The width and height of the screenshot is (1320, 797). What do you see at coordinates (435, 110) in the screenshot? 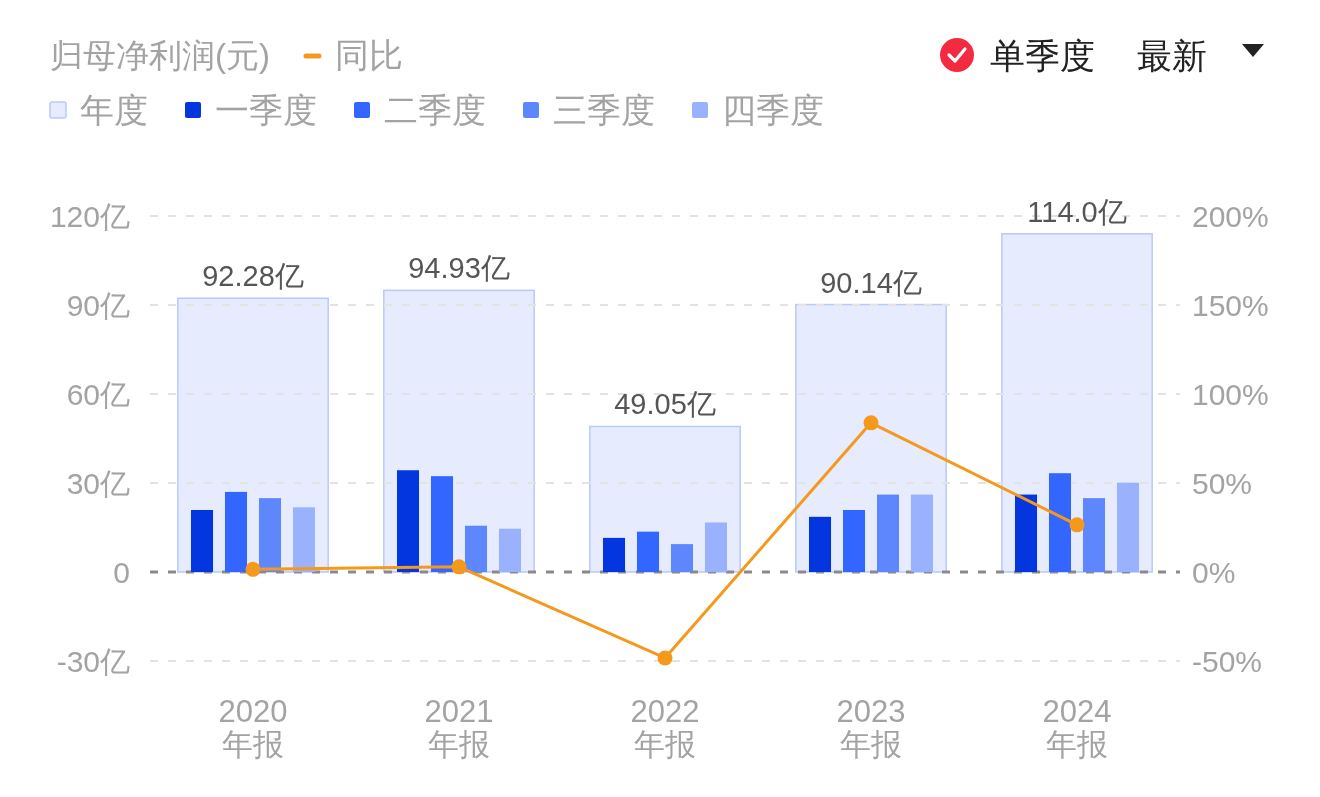
I see `legend-label: 二季度` at bounding box center [435, 110].